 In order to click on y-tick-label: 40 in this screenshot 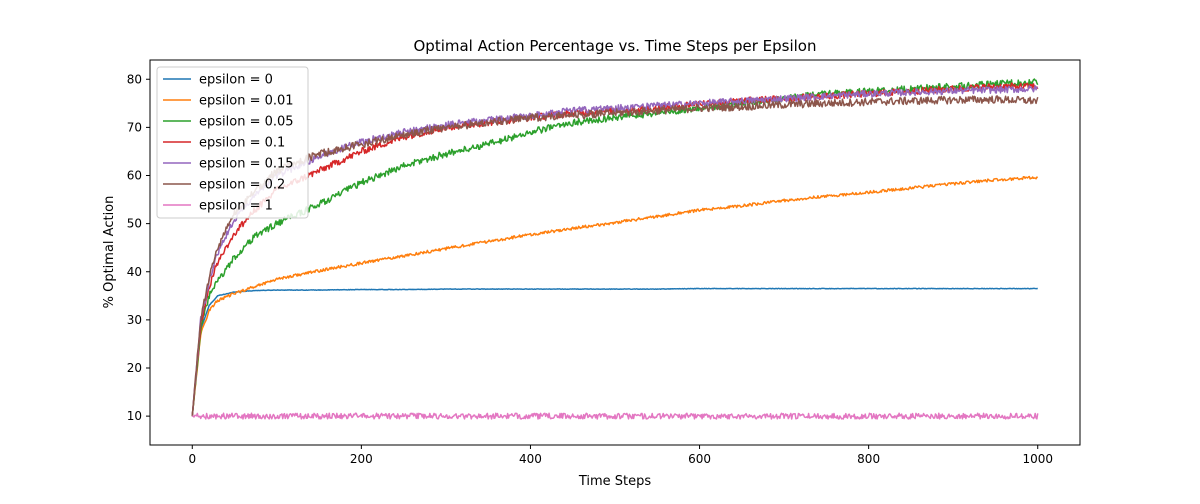, I will do `click(134, 272)`.